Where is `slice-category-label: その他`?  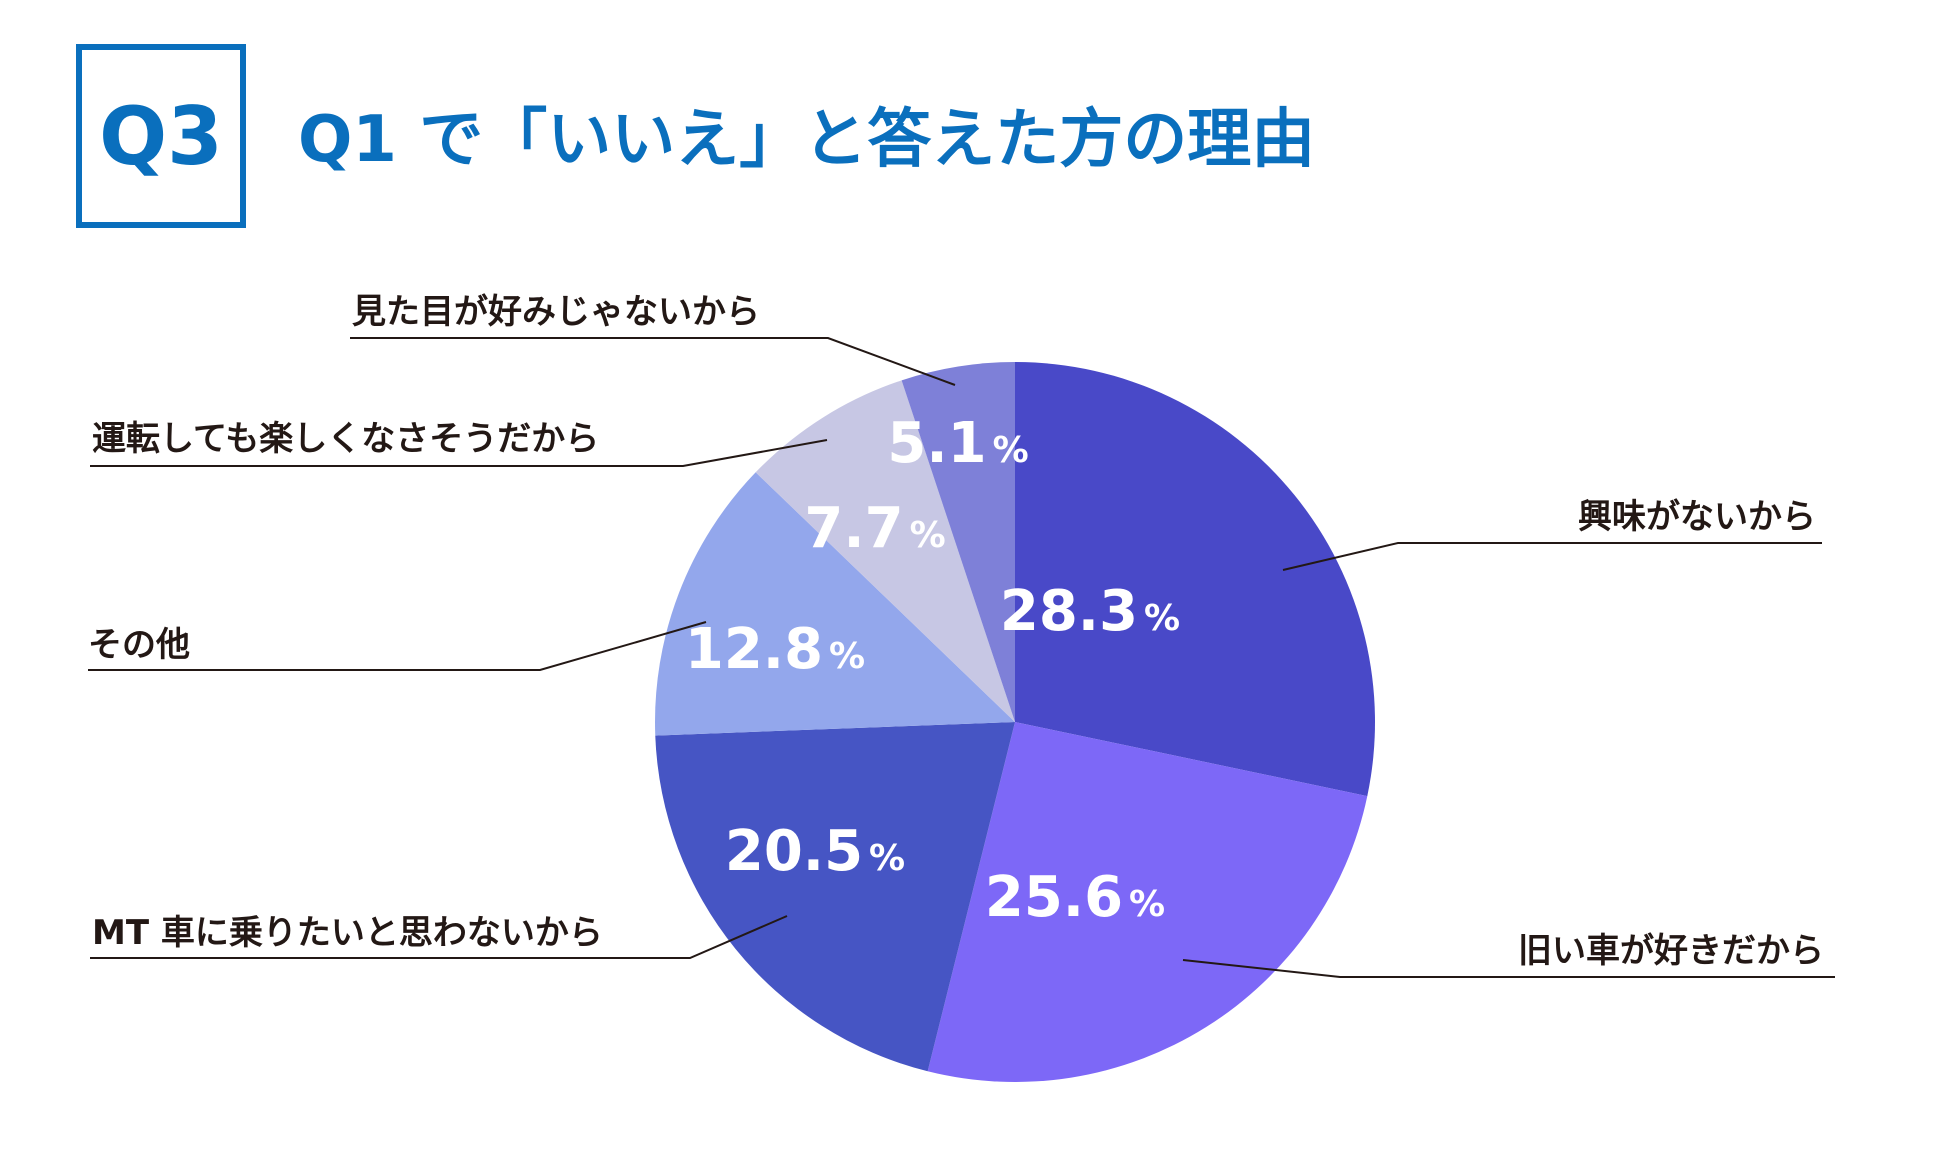 slice-category-label: その他 is located at coordinates (139, 645).